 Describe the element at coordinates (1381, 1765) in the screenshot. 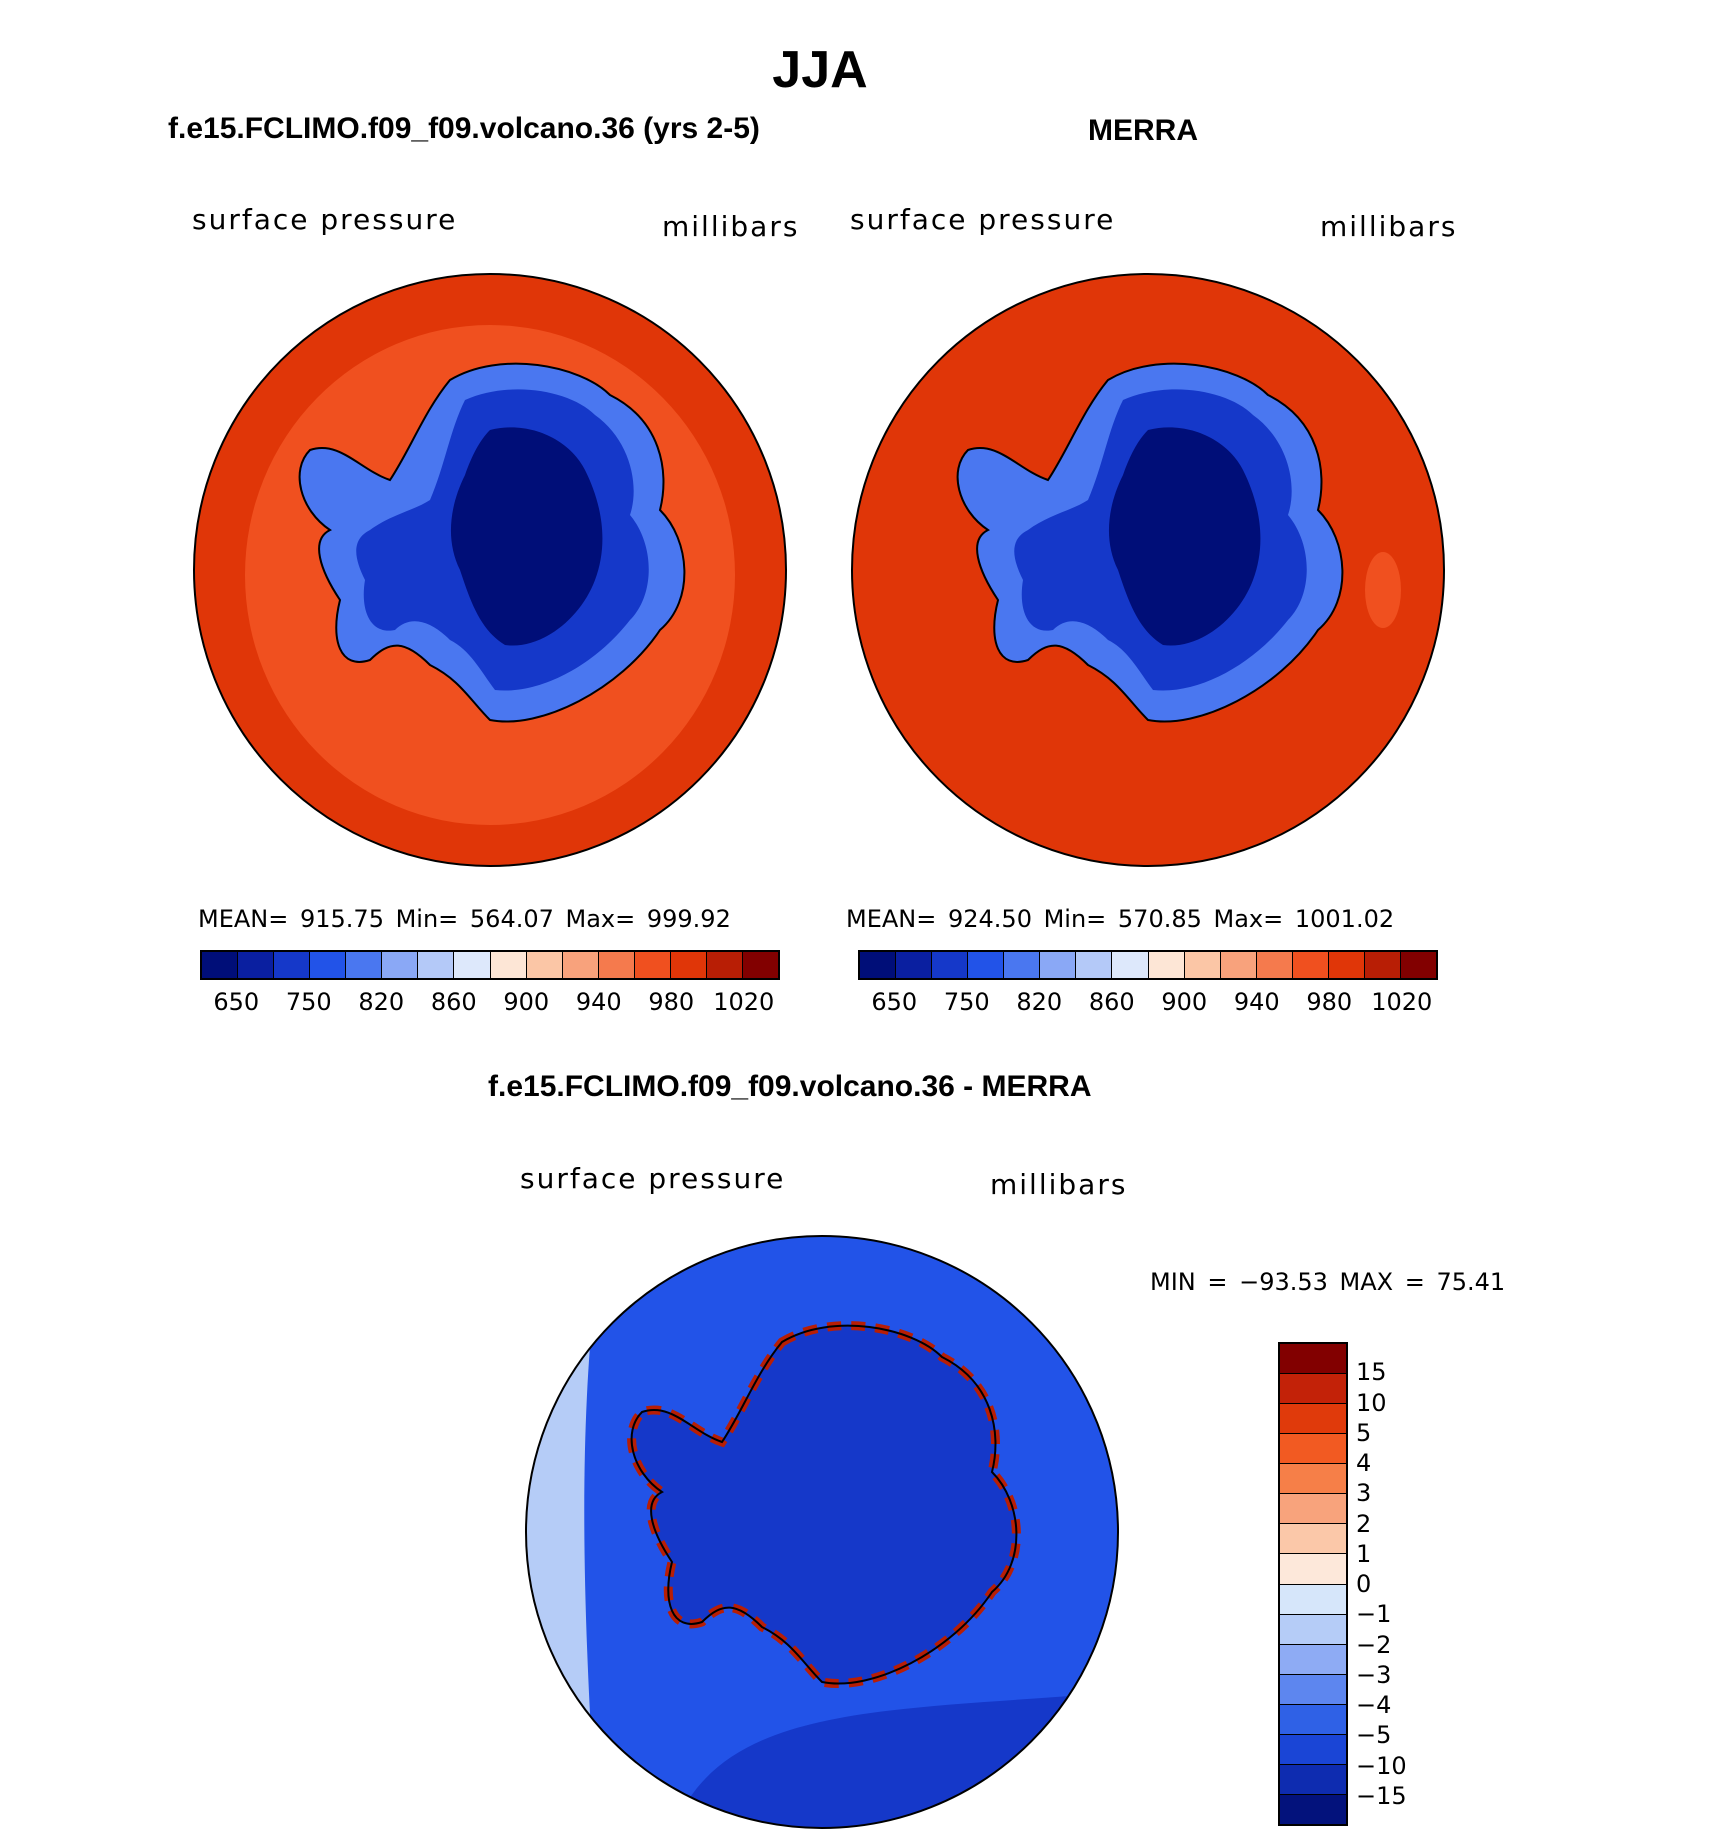

I see `colorbar-tick-label: −10` at that location.